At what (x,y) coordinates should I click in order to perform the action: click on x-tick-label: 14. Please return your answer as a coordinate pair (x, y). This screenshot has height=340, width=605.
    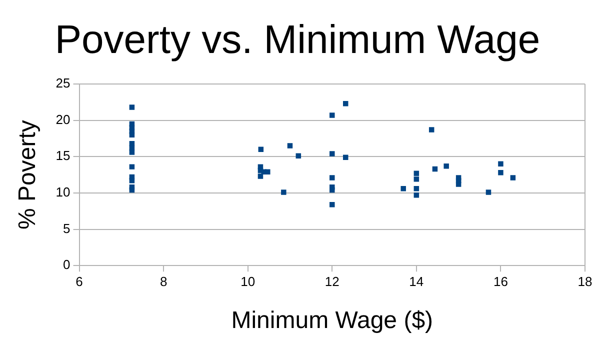
    Looking at the image, I should click on (416, 281).